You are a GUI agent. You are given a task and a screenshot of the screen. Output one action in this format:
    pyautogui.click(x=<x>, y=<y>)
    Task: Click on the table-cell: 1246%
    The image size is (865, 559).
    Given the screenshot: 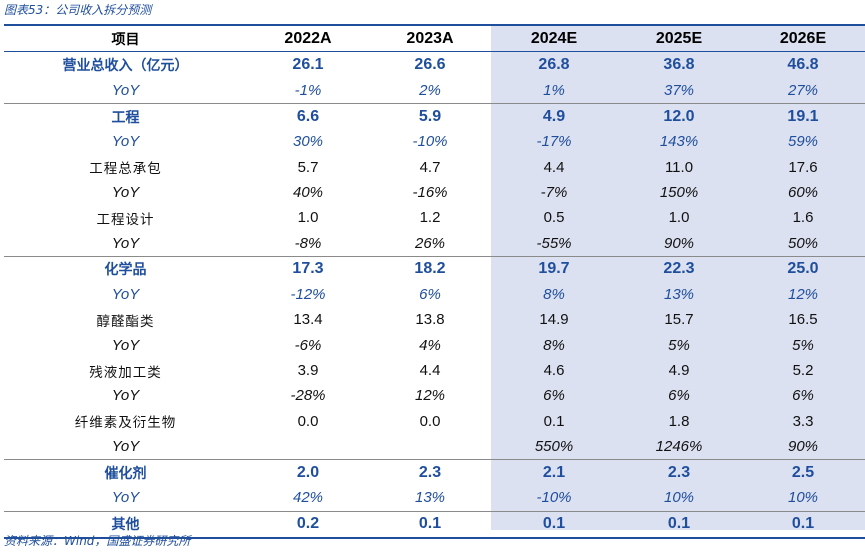 What is the action you would take?
    pyautogui.click(x=679, y=446)
    